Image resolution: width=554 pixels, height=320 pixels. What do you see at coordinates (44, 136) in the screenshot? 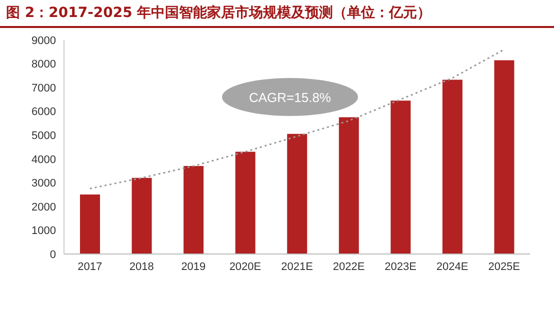
I see `y-tick-label: 5000` at bounding box center [44, 136].